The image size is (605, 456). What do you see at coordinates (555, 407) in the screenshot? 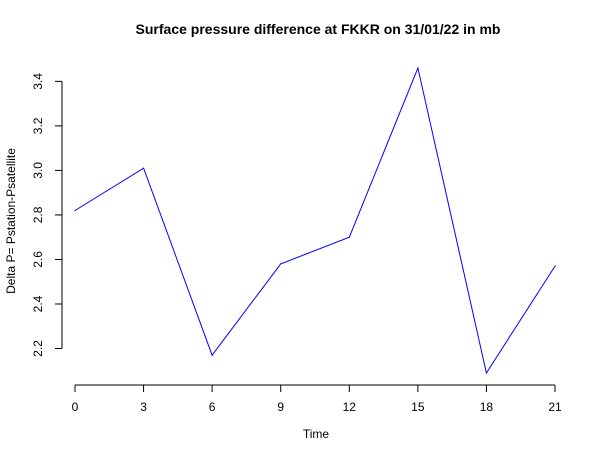
I see `x-tick-label: 21` at bounding box center [555, 407].